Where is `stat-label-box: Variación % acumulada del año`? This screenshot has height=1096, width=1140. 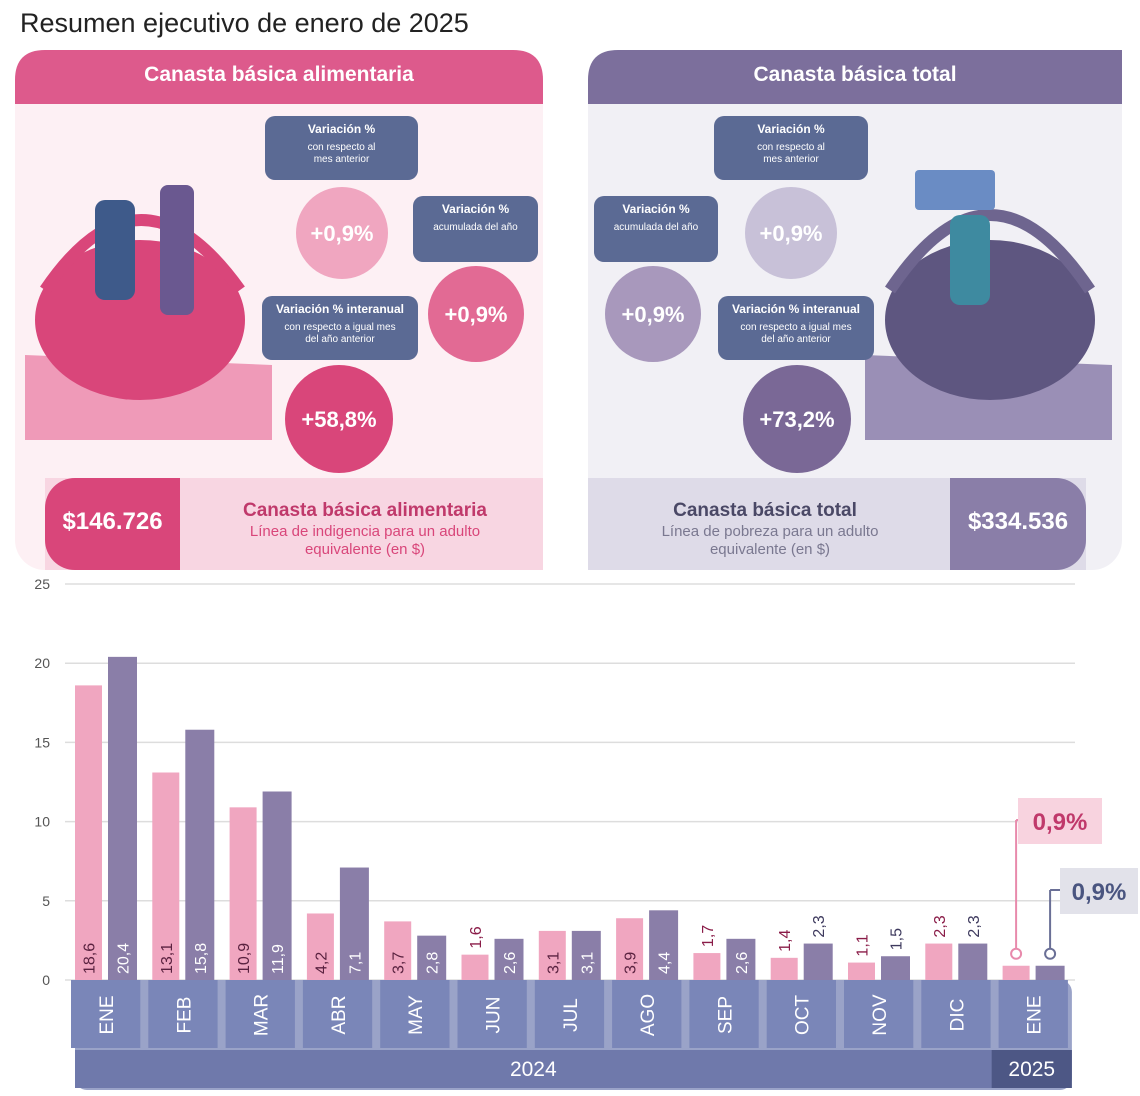 stat-label-box: Variación % acumulada del año is located at coordinates (656, 229).